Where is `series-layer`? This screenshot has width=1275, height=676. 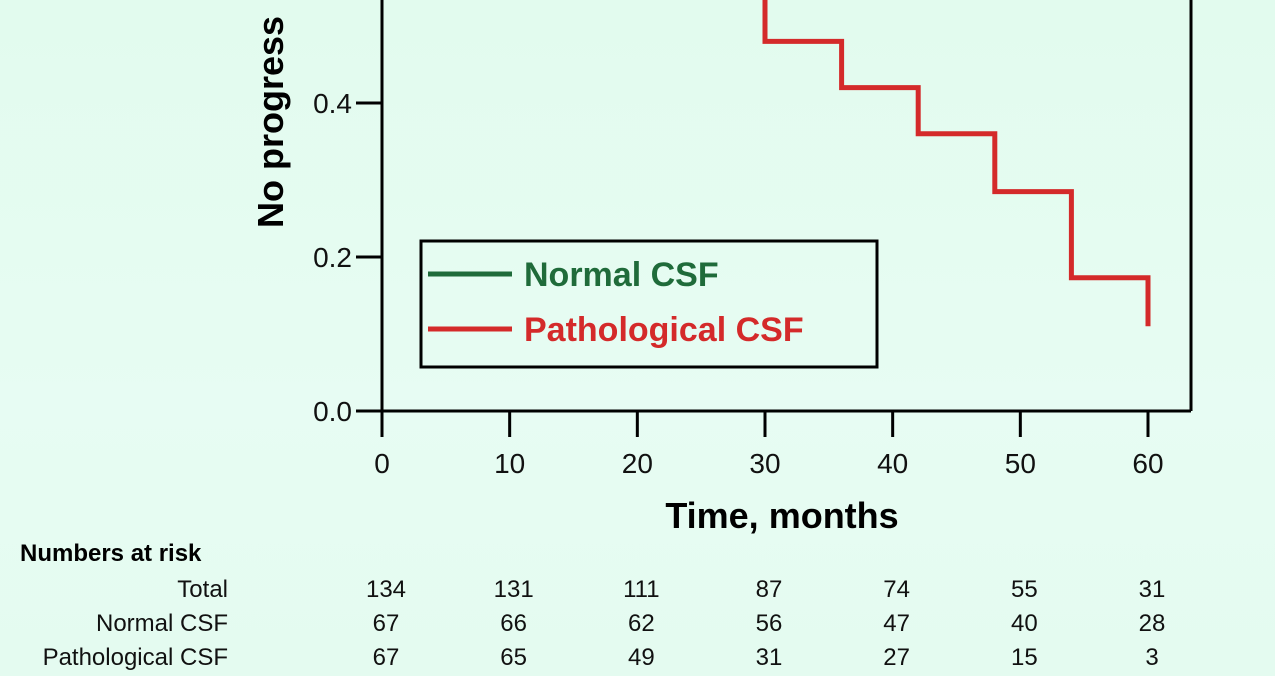
series-layer is located at coordinates (956, 163).